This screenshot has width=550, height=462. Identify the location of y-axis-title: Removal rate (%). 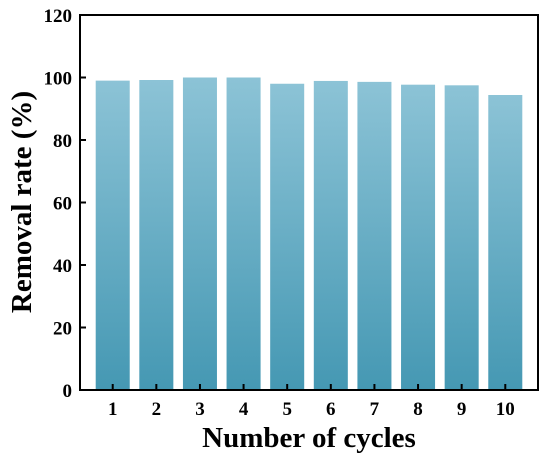
(22, 202).